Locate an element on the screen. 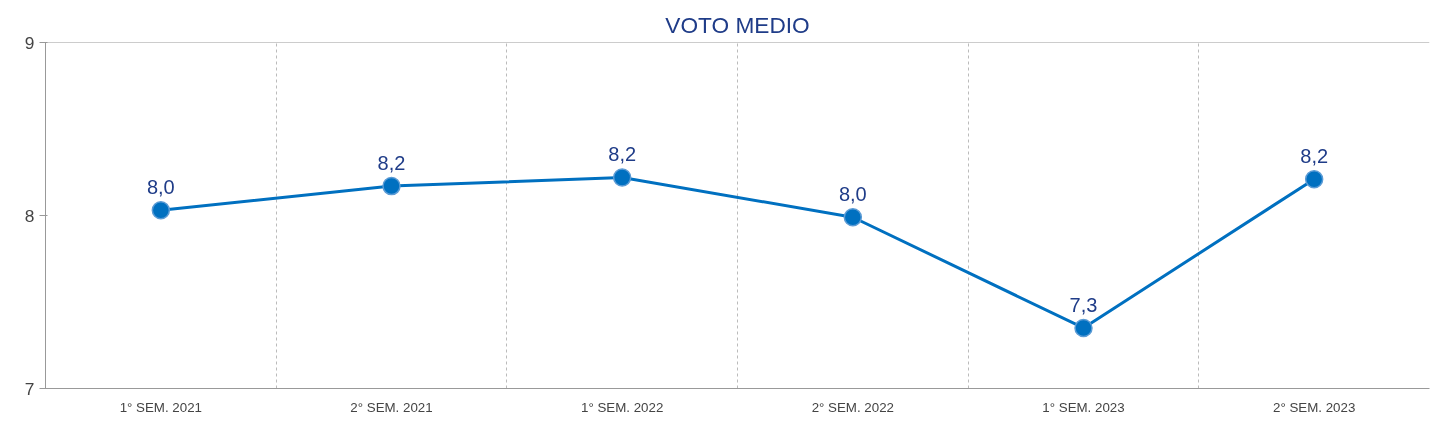 Image resolution: width=1431 pixels, height=433 pixels. chart-title: VOTO MEDIO is located at coordinates (737, 24).